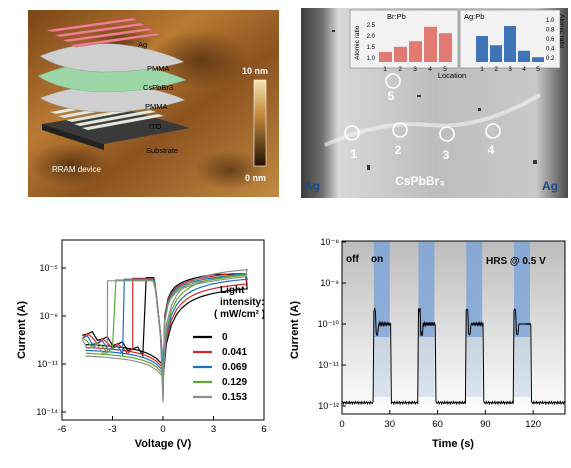 Image resolution: width=571 pixels, height=468 pixels. I want to click on inset-ag-pb: Ag:Pb Atomic ratio 0.2 0.4 0.6 0.8 1.0, so click(512, 39).